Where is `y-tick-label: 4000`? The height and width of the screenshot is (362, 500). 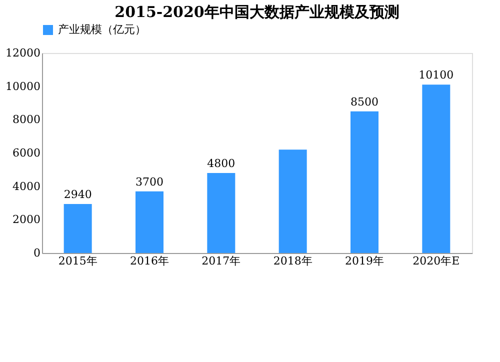 y-tick-label: 4000 is located at coordinates (26, 186).